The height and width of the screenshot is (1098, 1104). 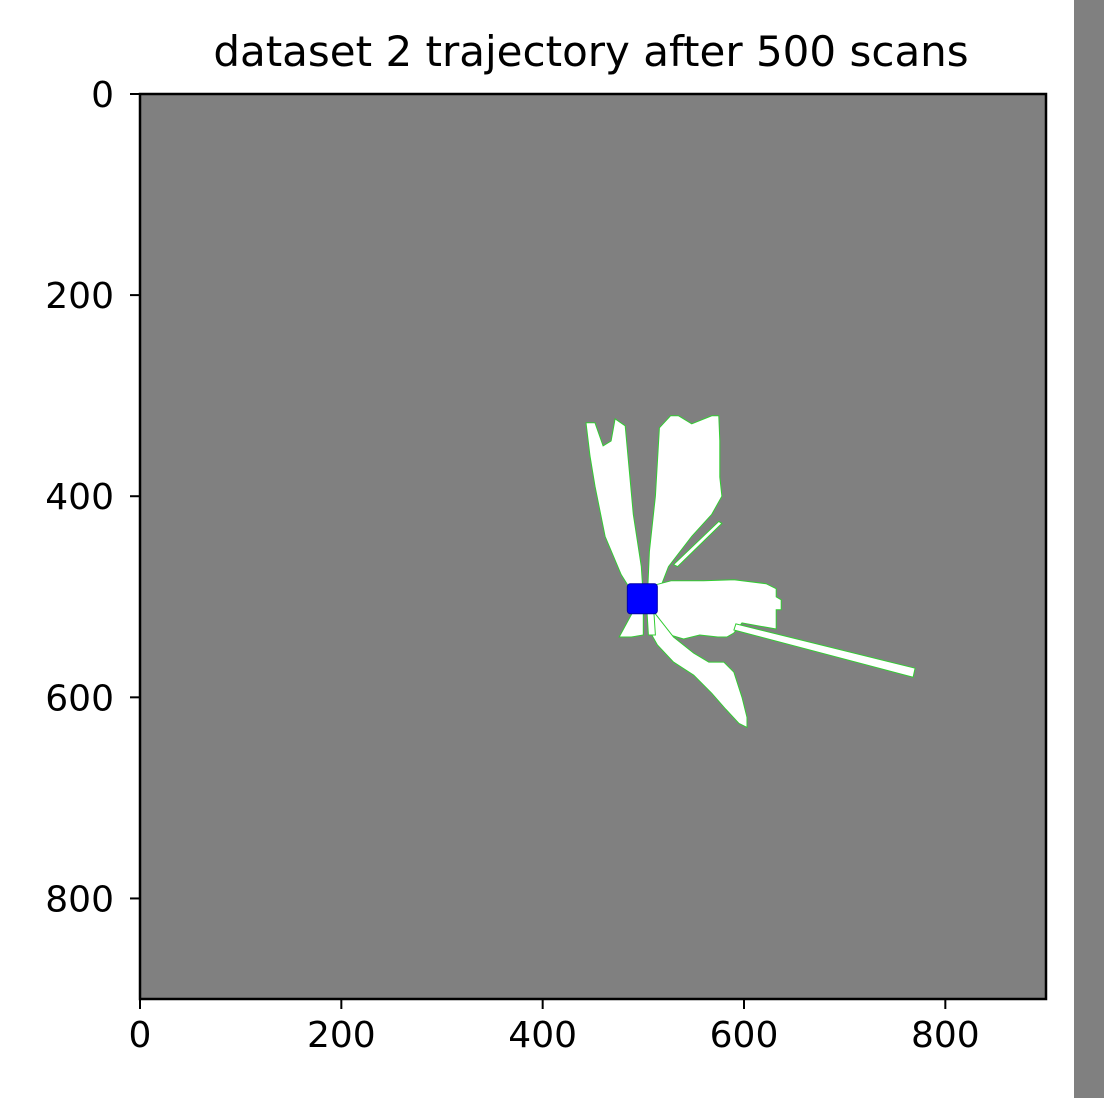 What do you see at coordinates (750, 572) in the screenshot?
I see `free-space-regions` at bounding box center [750, 572].